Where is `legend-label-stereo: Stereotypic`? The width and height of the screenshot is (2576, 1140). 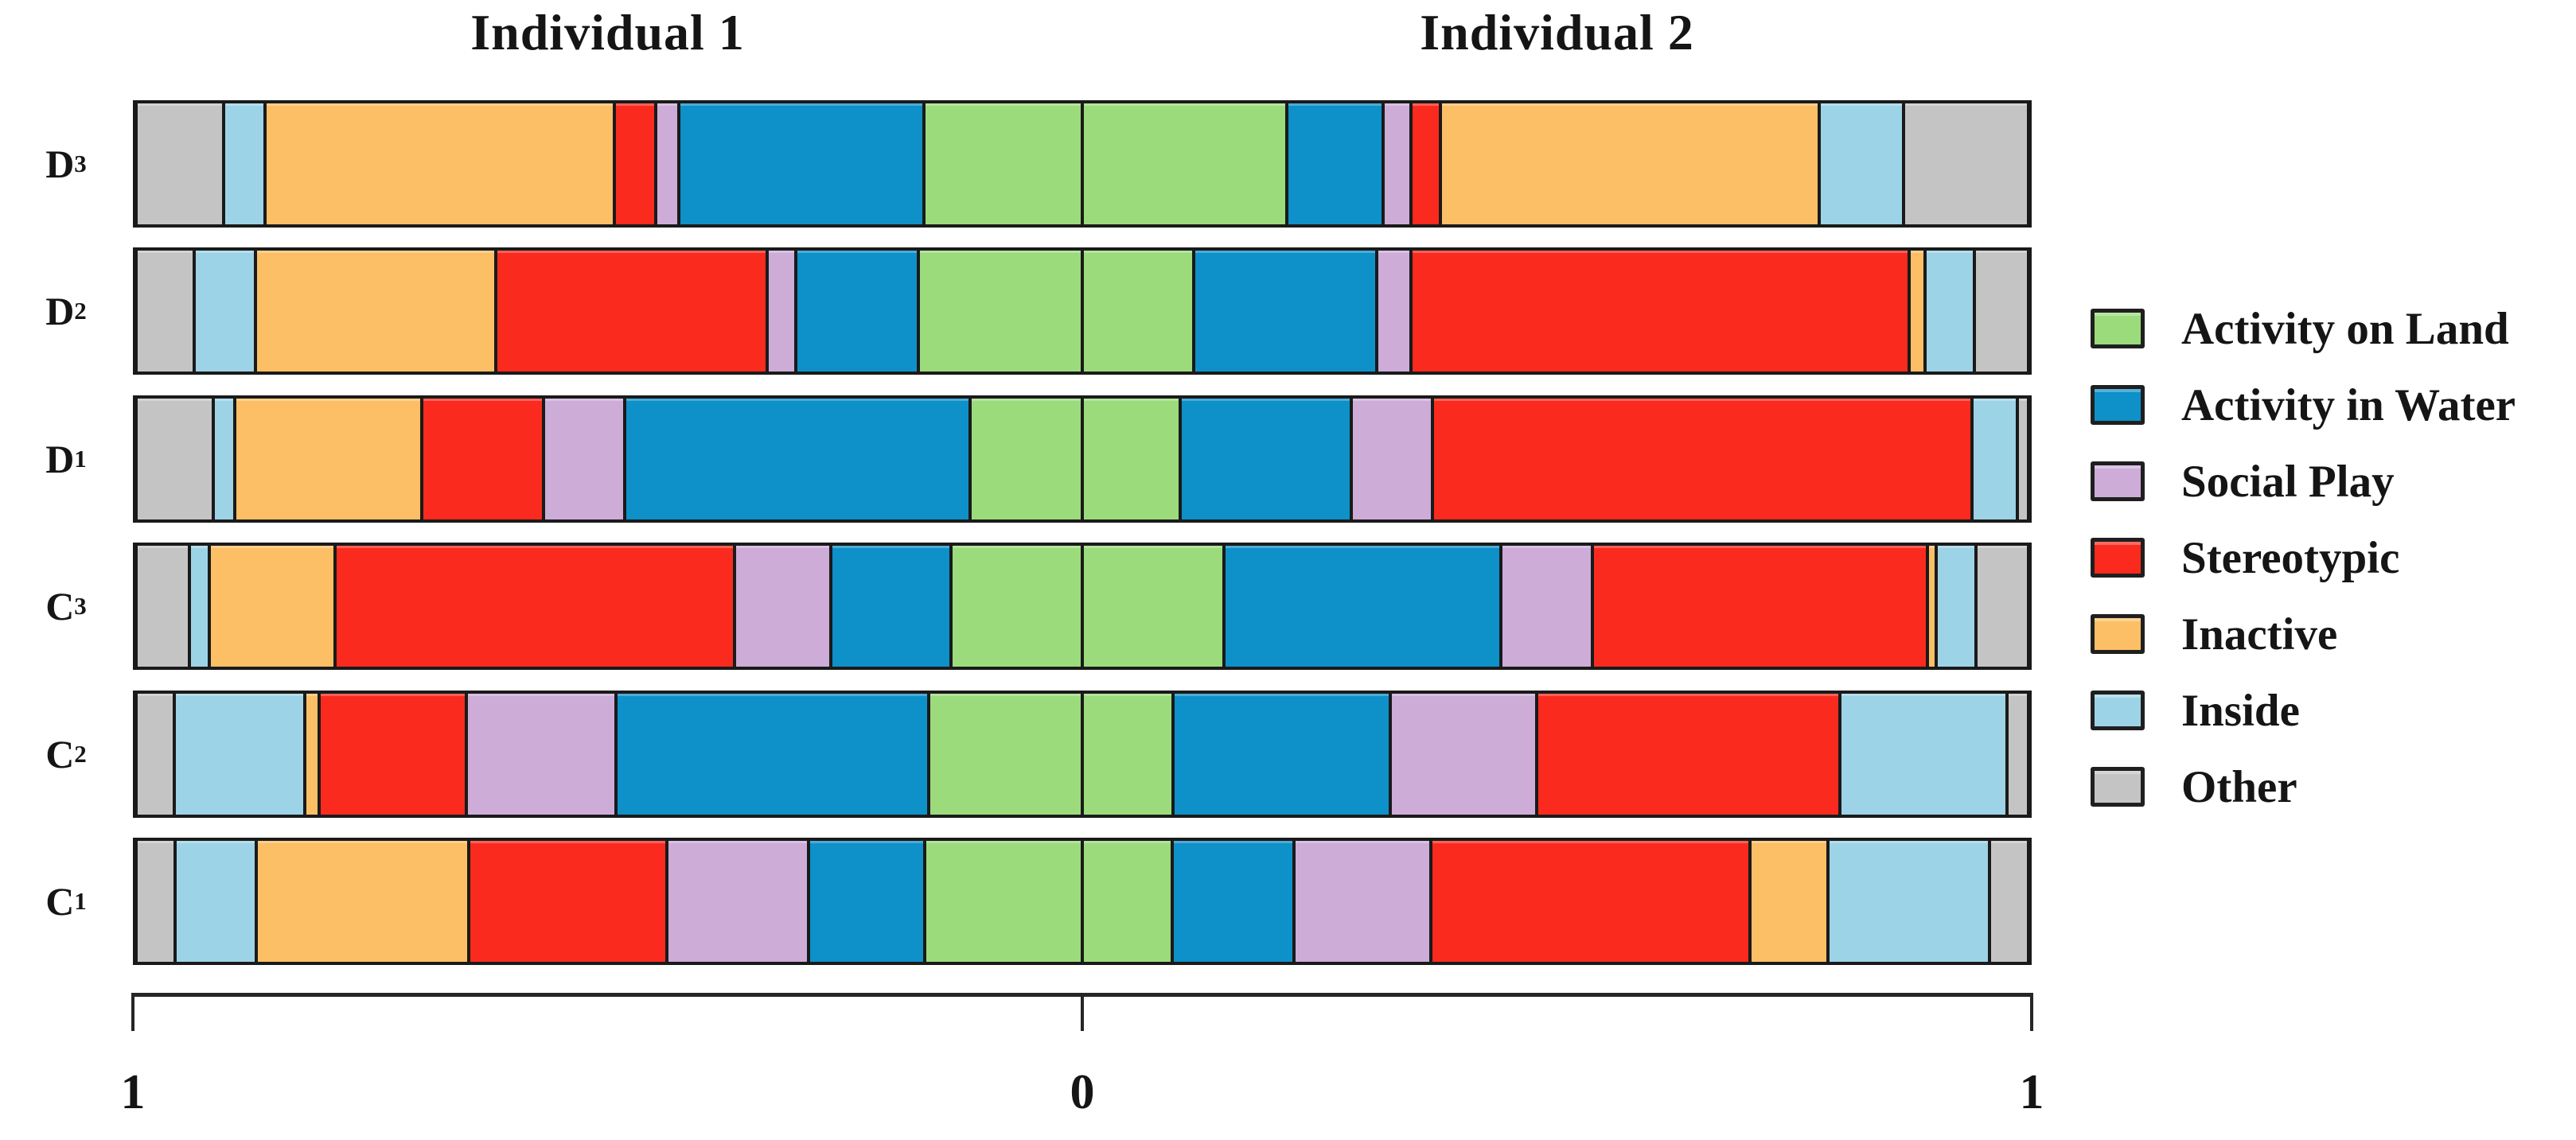 legend-label-stereo: Stereotypic is located at coordinates (2290, 557).